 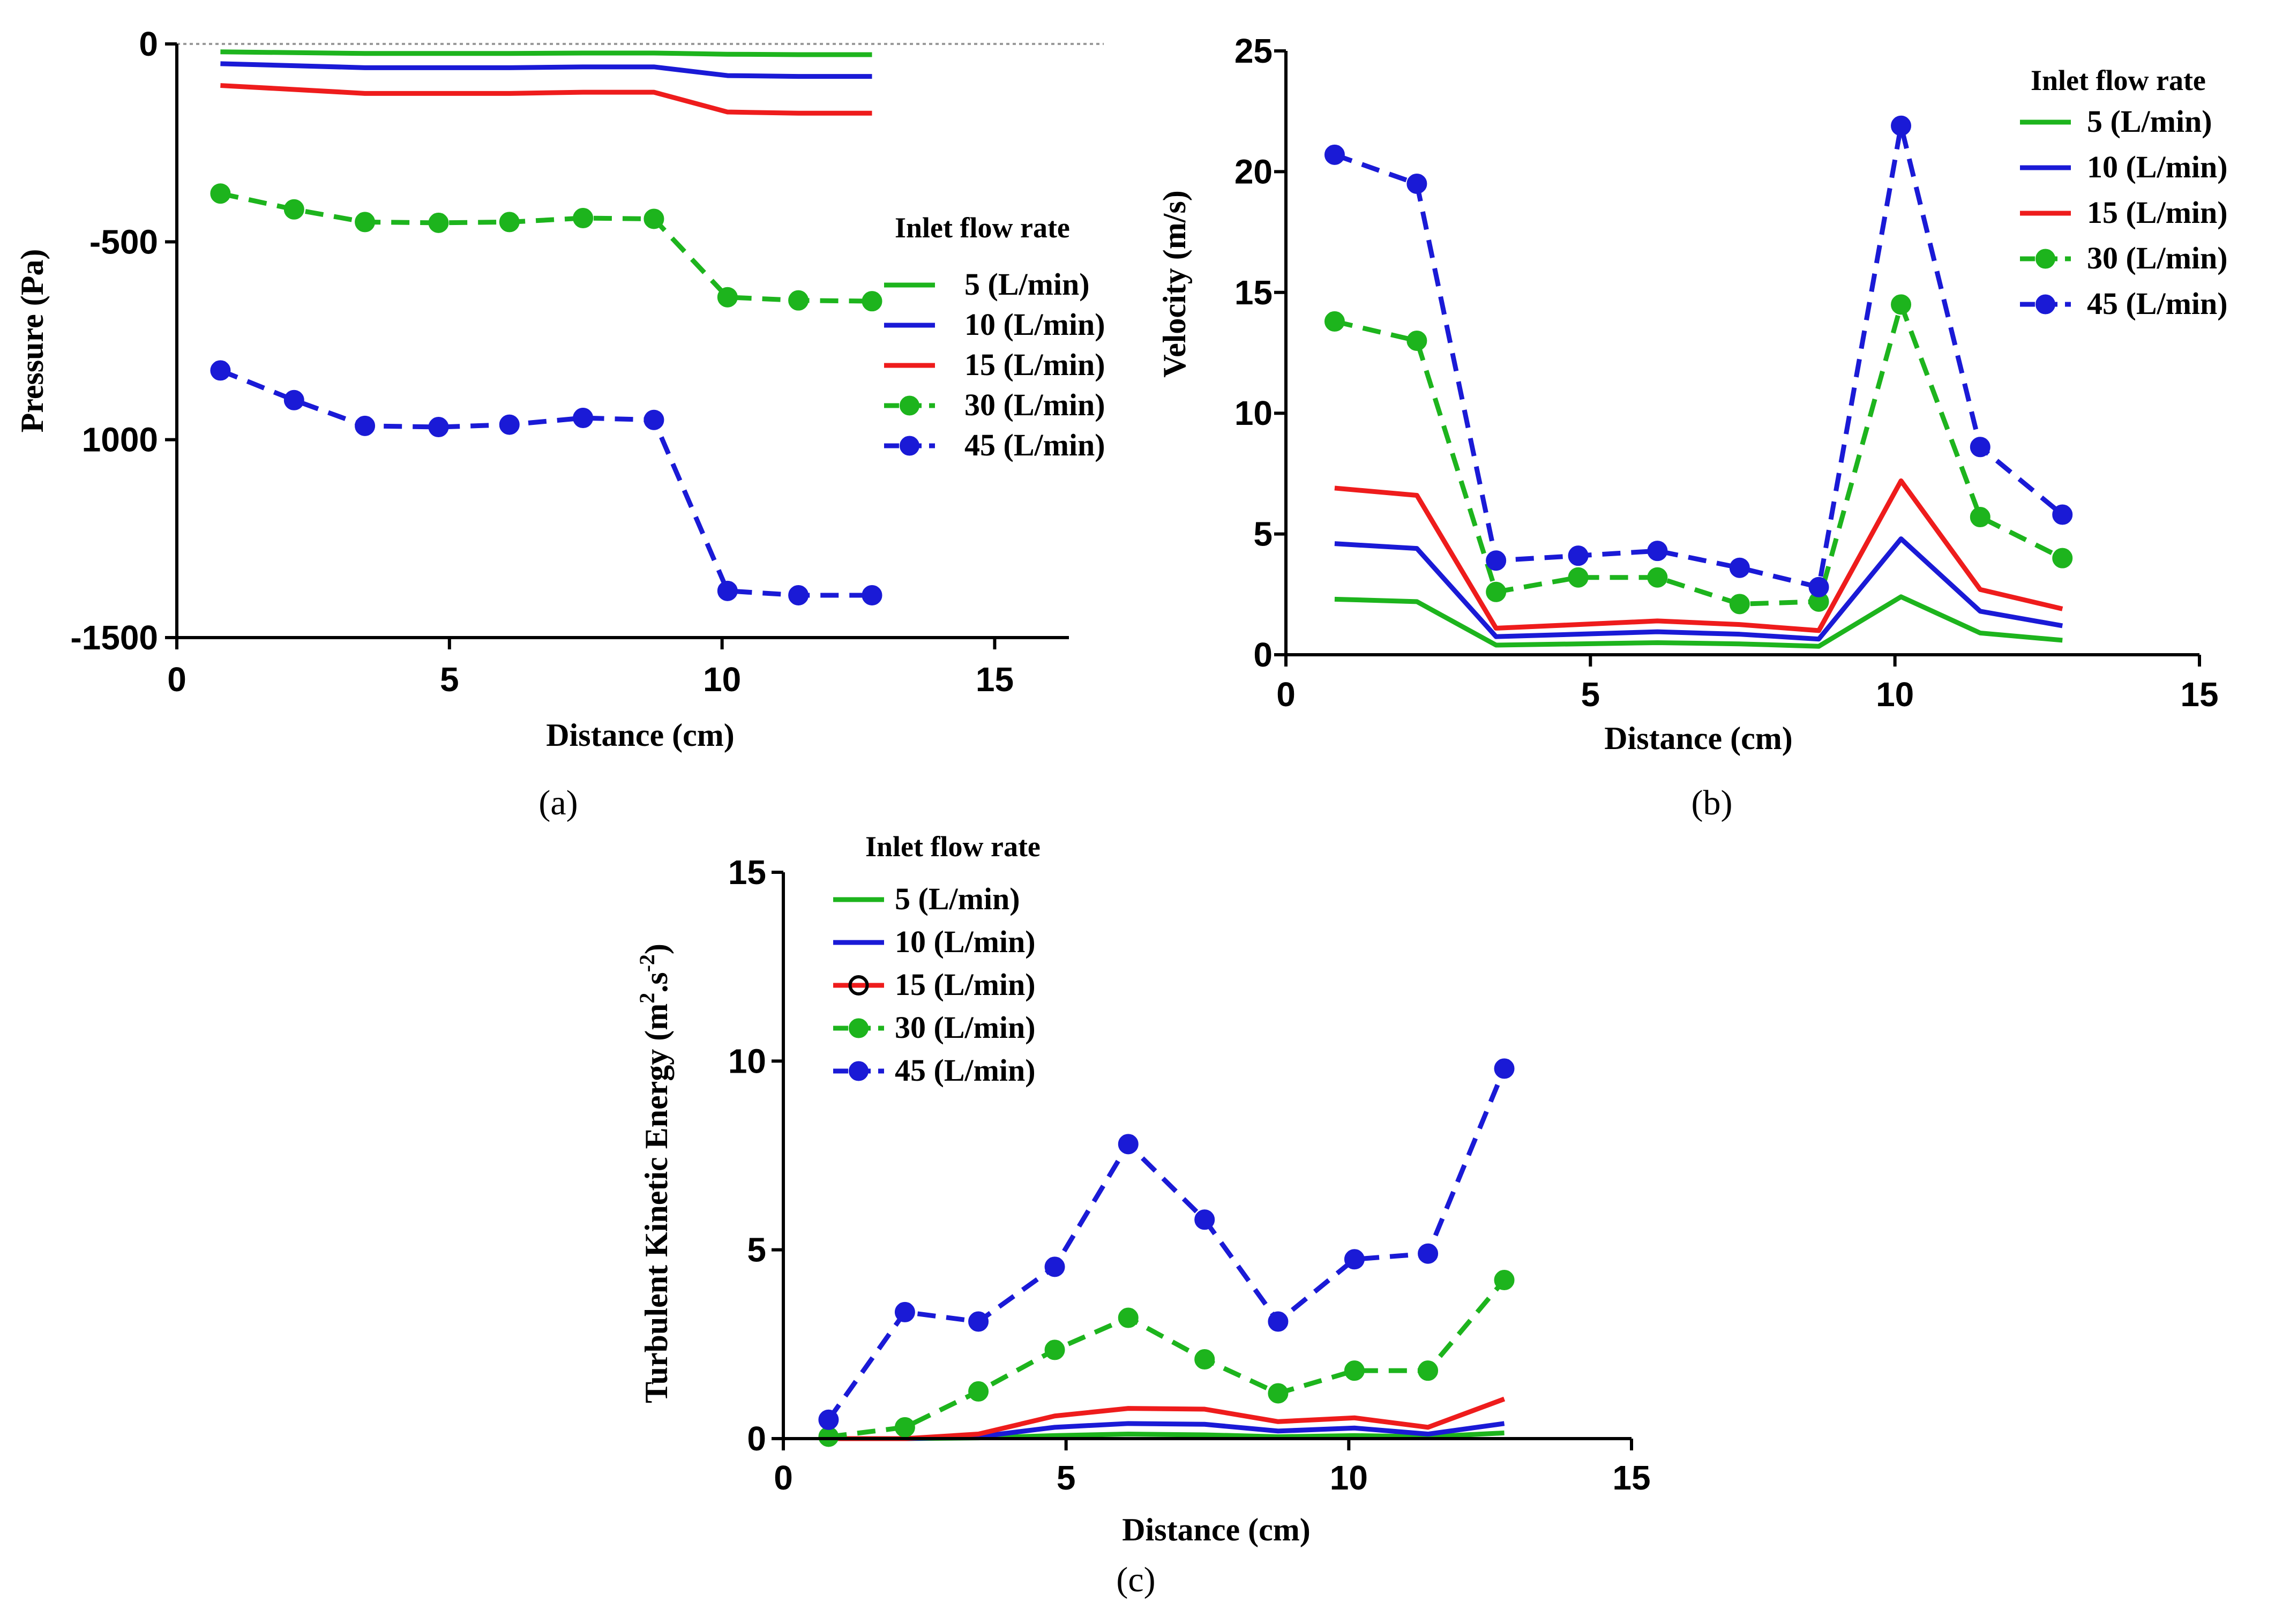 What do you see at coordinates (114, 637) in the screenshot?
I see `y-tick-label: -1500` at bounding box center [114, 637].